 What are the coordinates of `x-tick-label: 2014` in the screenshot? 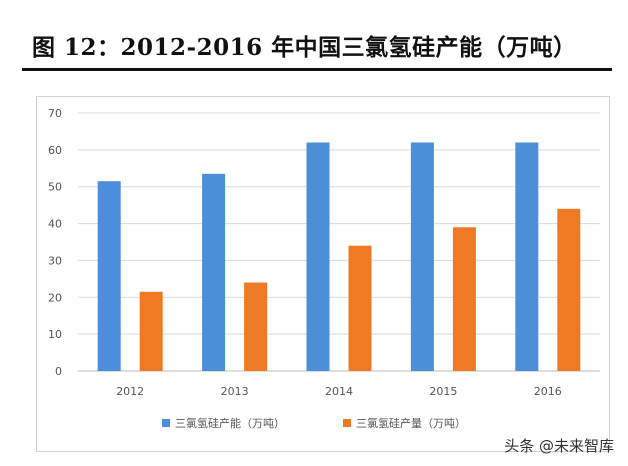 It's located at (339, 391).